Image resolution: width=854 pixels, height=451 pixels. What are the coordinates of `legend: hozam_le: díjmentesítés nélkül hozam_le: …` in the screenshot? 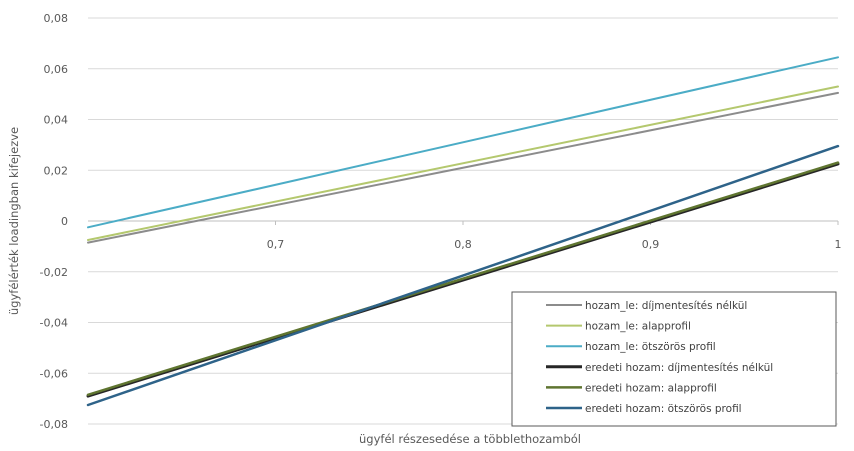 It's located at (674, 359).